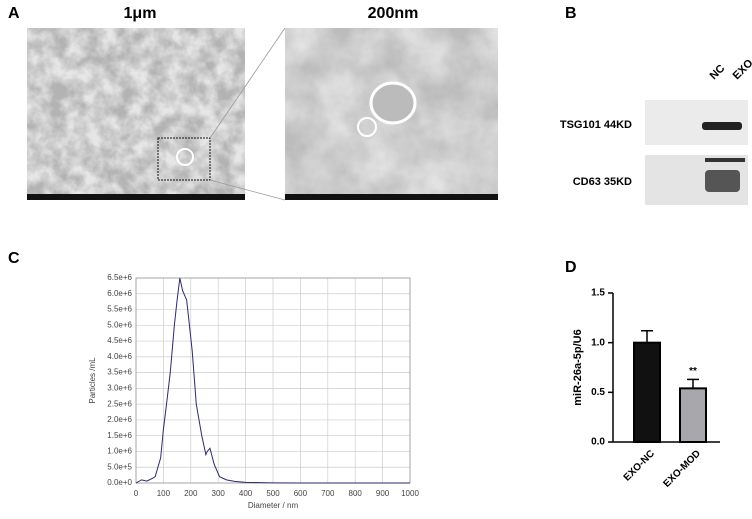  Describe the element at coordinates (119, 372) in the screenshot. I see `y-tick-label: 3.5e+6` at that location.